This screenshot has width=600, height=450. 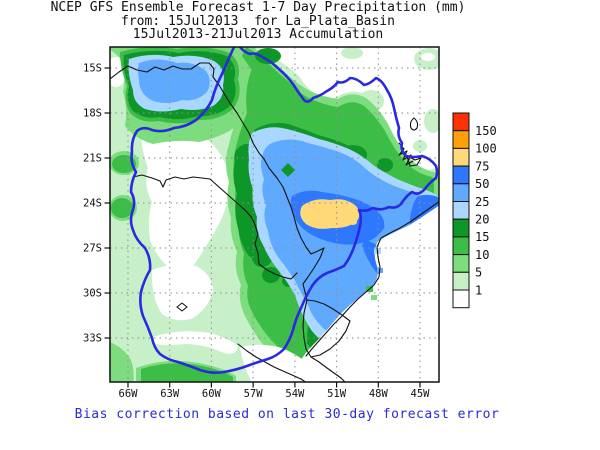 I want to click on salt-lake-diamond, so click(x=182, y=307).